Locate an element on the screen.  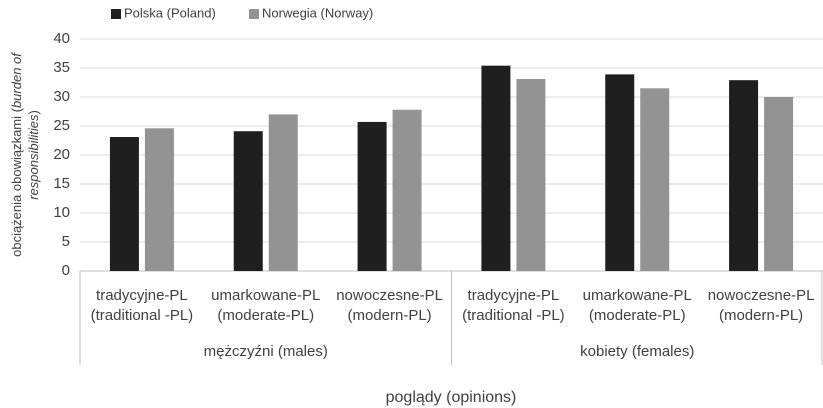
legend-label: Polska (Poland) is located at coordinates (170, 12).